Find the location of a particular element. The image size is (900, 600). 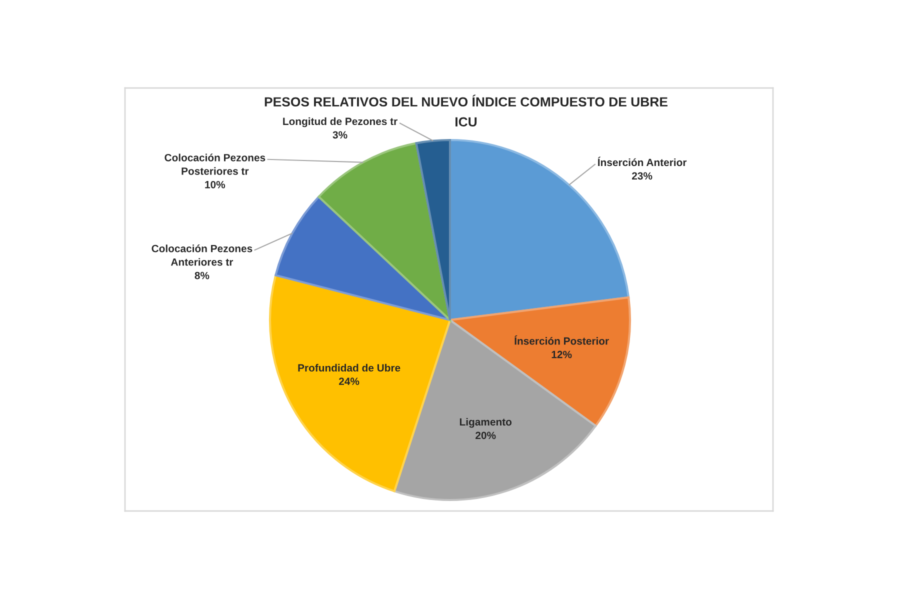

slice-label: Colocación Pezones Posteriores tr is located at coordinates (215, 164).